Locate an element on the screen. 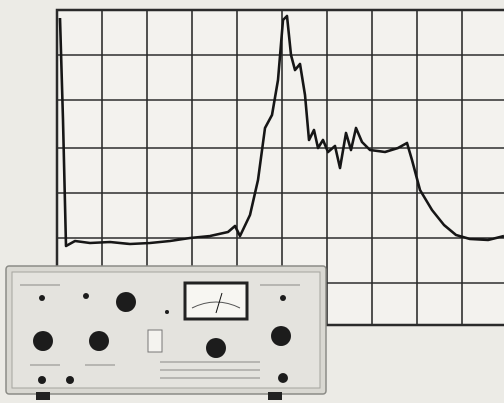  panel-markings is located at coordinates (160, 331).